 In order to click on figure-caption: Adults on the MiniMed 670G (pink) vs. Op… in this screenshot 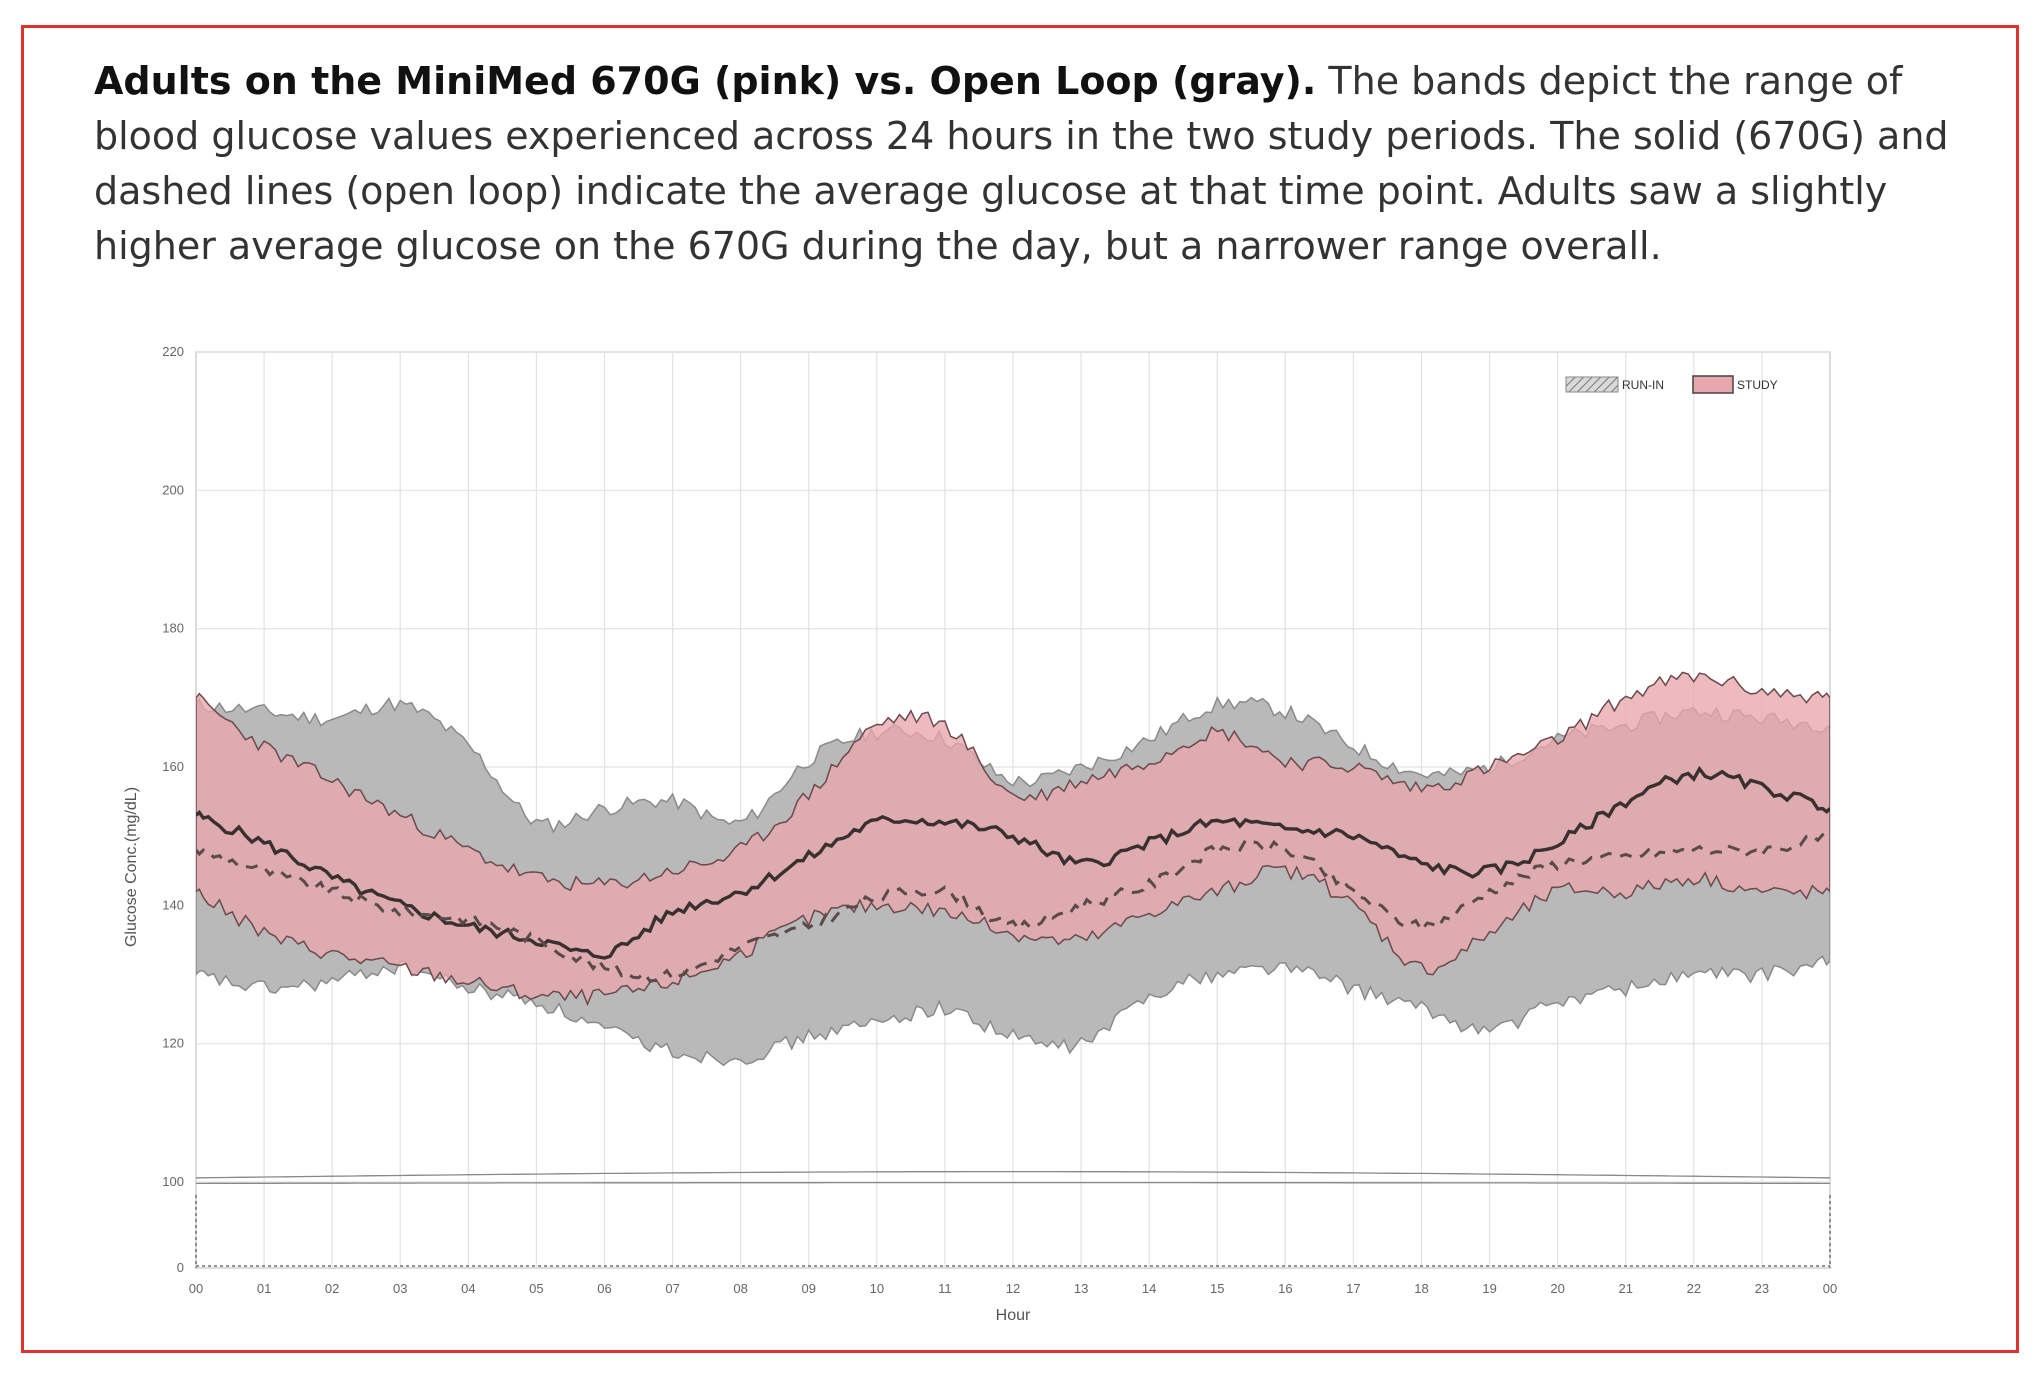, I will do `click(1056, 164)`.